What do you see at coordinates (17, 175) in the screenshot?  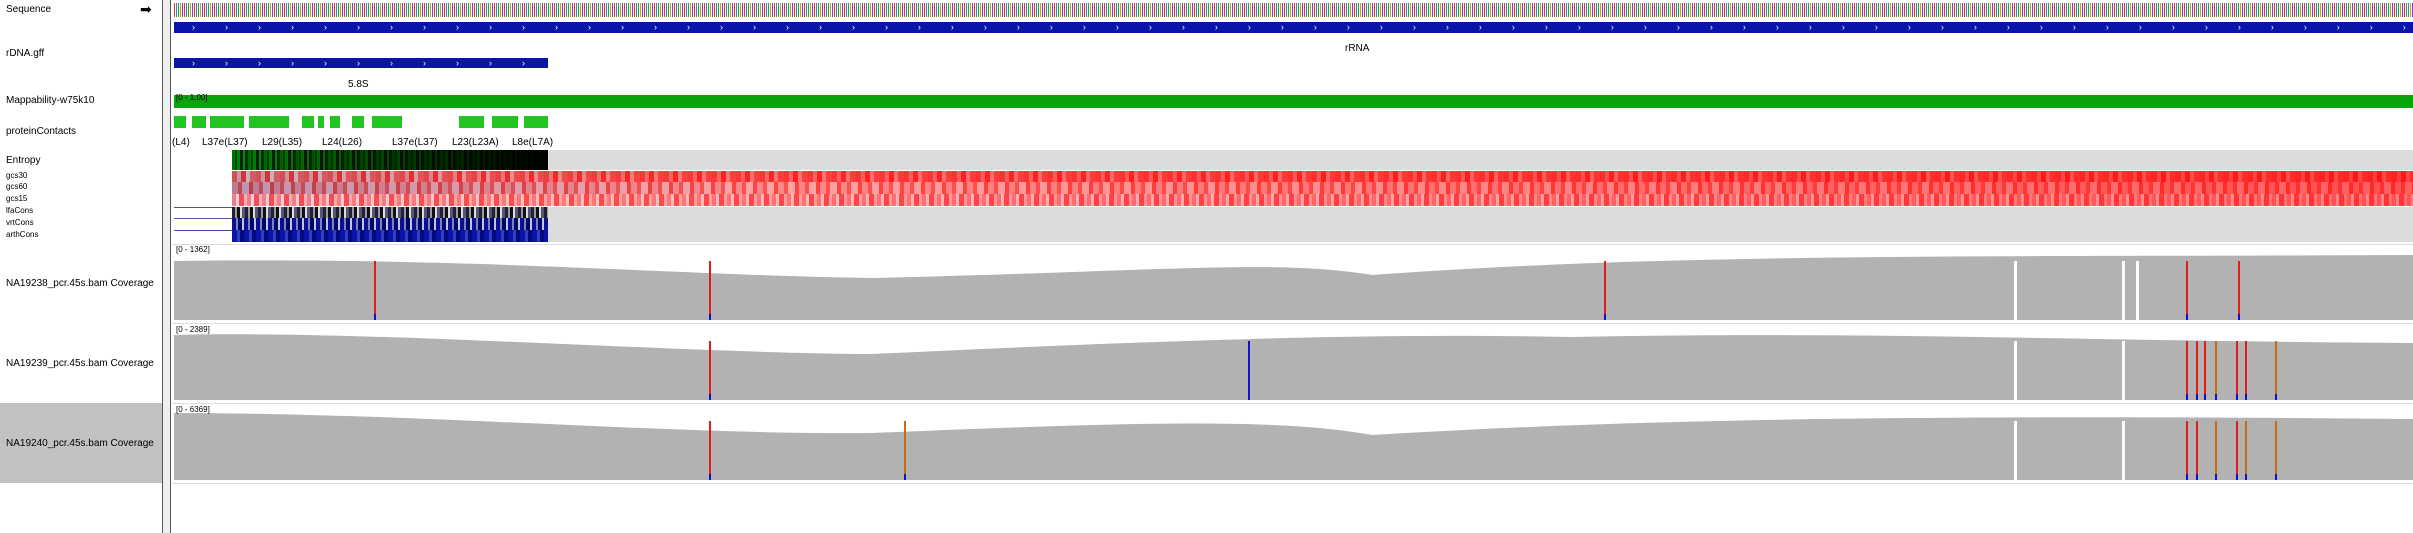 I see `track-name-gcs30: gcs30` at bounding box center [17, 175].